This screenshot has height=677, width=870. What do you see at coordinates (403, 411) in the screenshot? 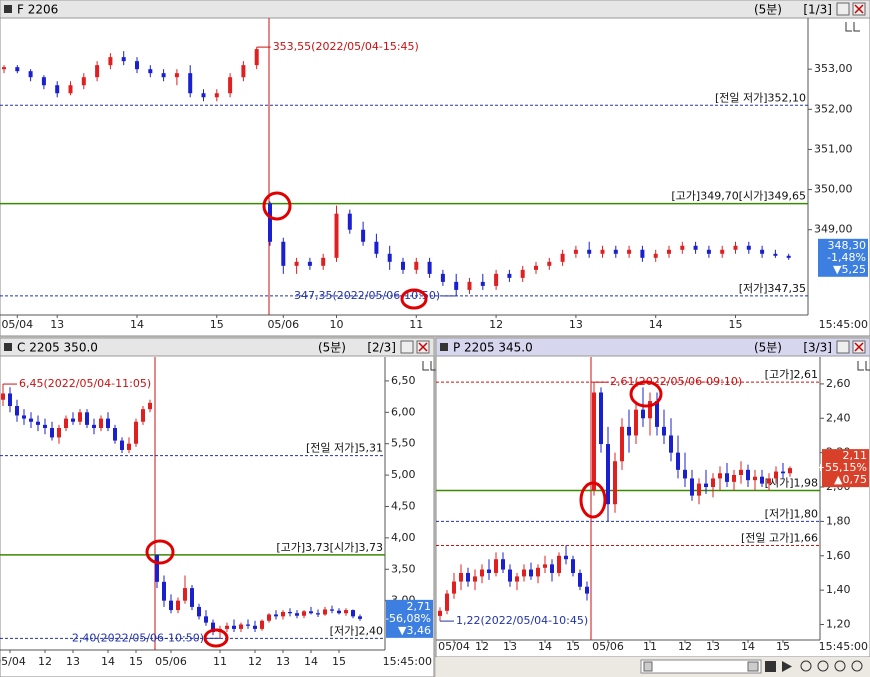
I see `y-tick-label: 6,00` at bounding box center [403, 411].